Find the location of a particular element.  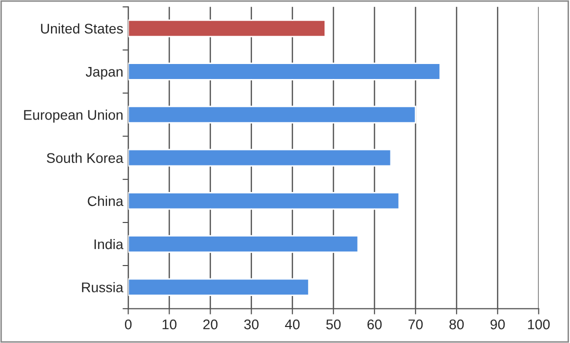

y-tick-label: Japan is located at coordinates (104, 73).